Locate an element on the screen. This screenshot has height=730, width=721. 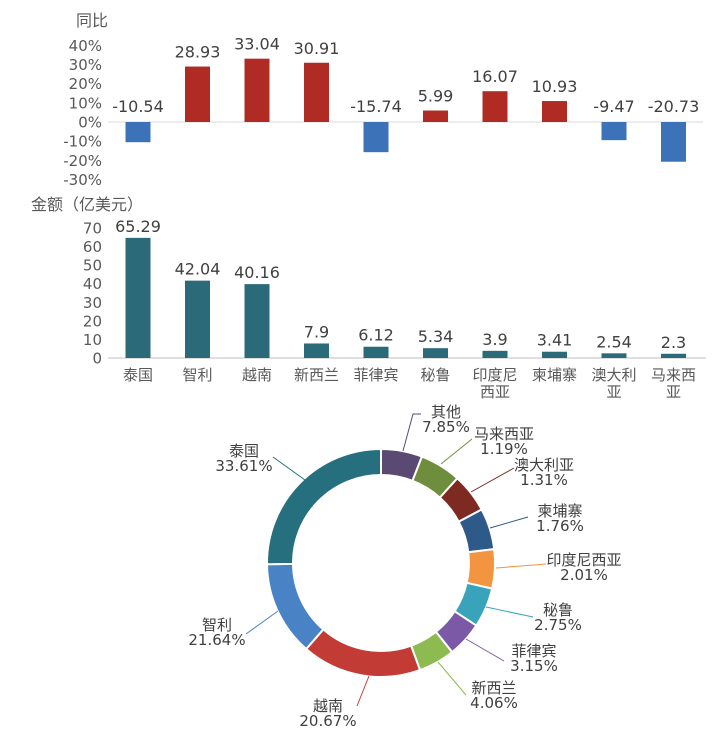
amount-ytick: 0 is located at coordinates (97, 359).